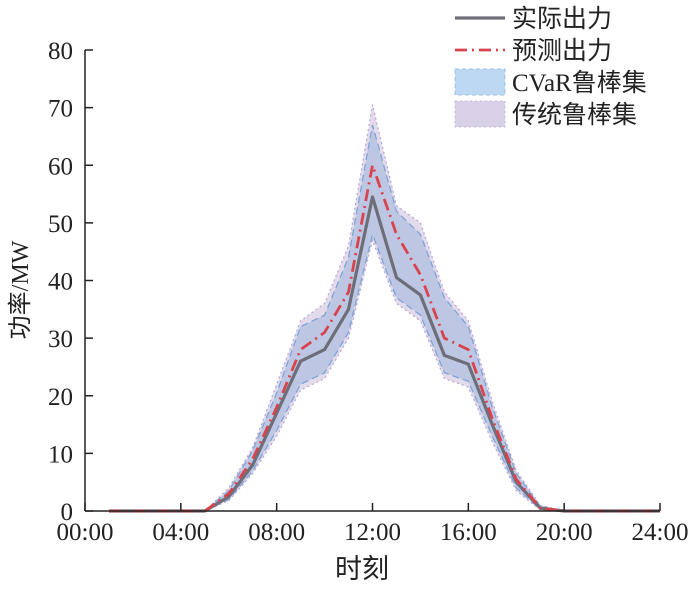  What do you see at coordinates (562, 18) in the screenshot?
I see `legend-label-actual-output: 实际出力` at bounding box center [562, 18].